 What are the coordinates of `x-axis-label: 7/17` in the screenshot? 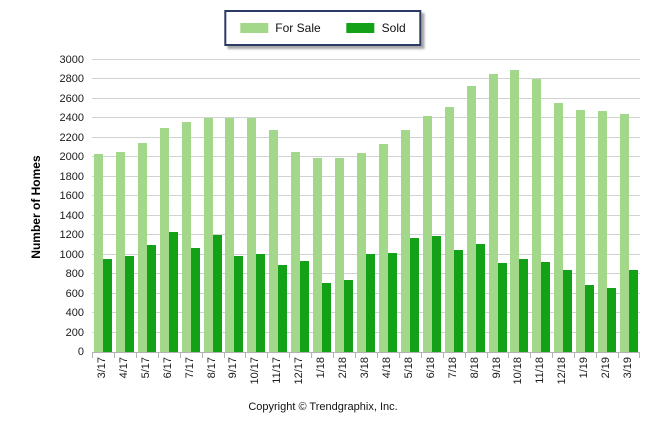 It's located at (189, 368).